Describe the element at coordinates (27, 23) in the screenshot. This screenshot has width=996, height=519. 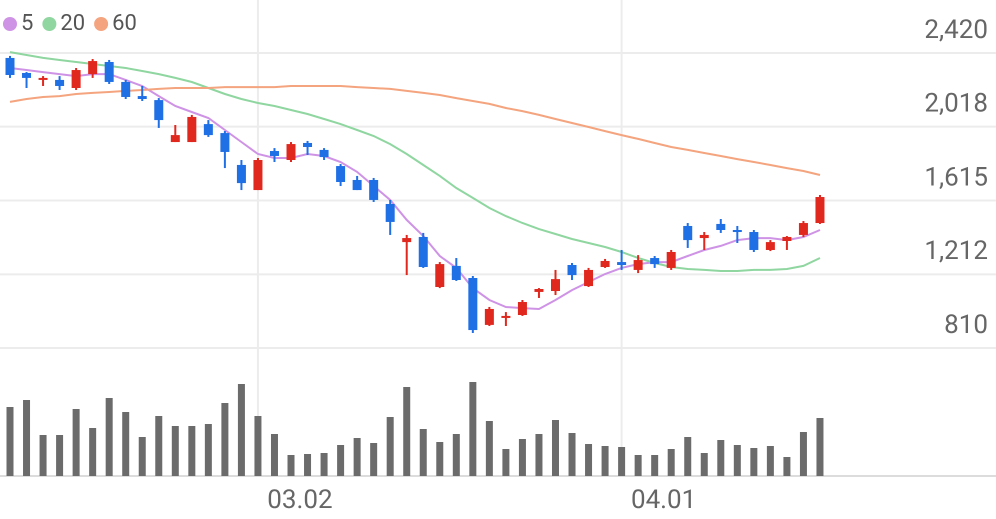
I see `legend-label: 5` at that location.